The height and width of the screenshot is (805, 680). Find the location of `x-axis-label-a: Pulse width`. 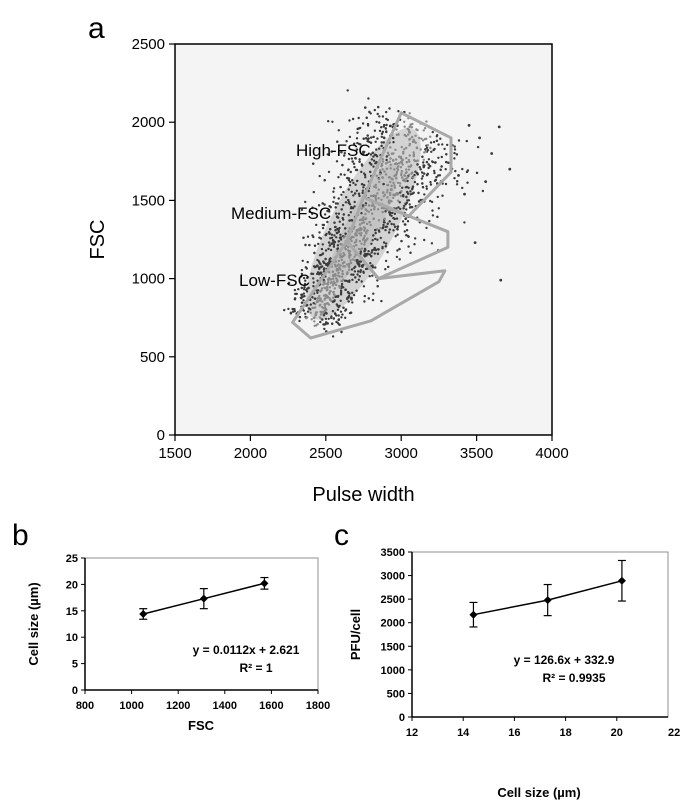

x-axis-label-a: Pulse width is located at coordinates (363, 495).